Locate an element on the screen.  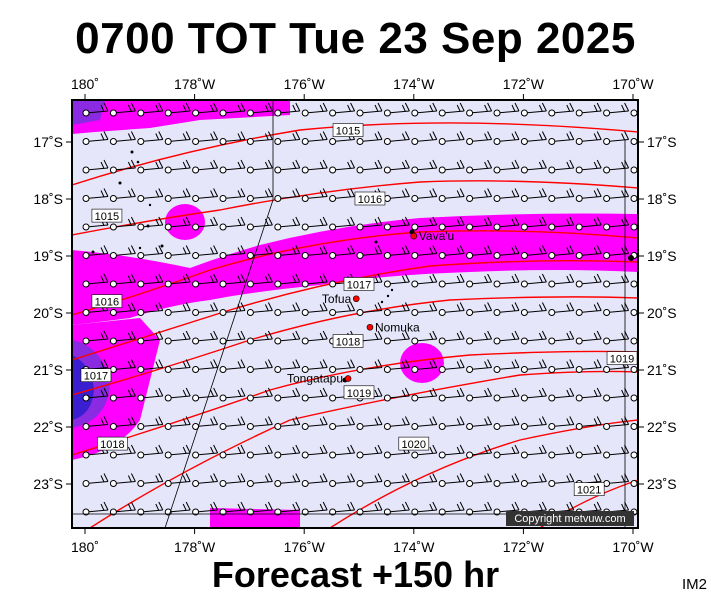
lat-label-right: 18˚S is located at coordinates (662, 199).